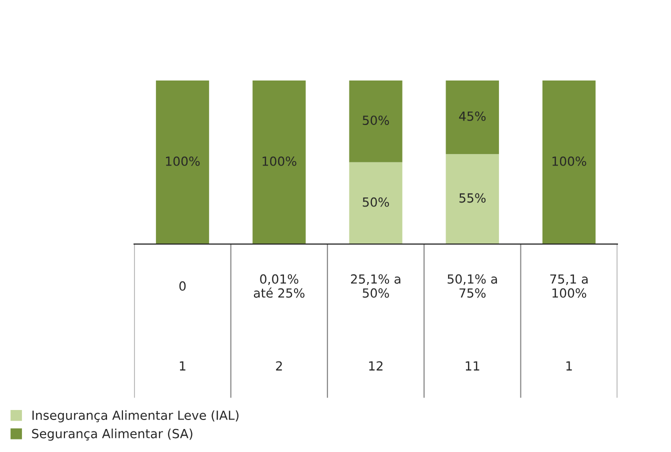 This screenshot has height=452, width=671. I want to click on data-label: 45%, so click(472, 116).